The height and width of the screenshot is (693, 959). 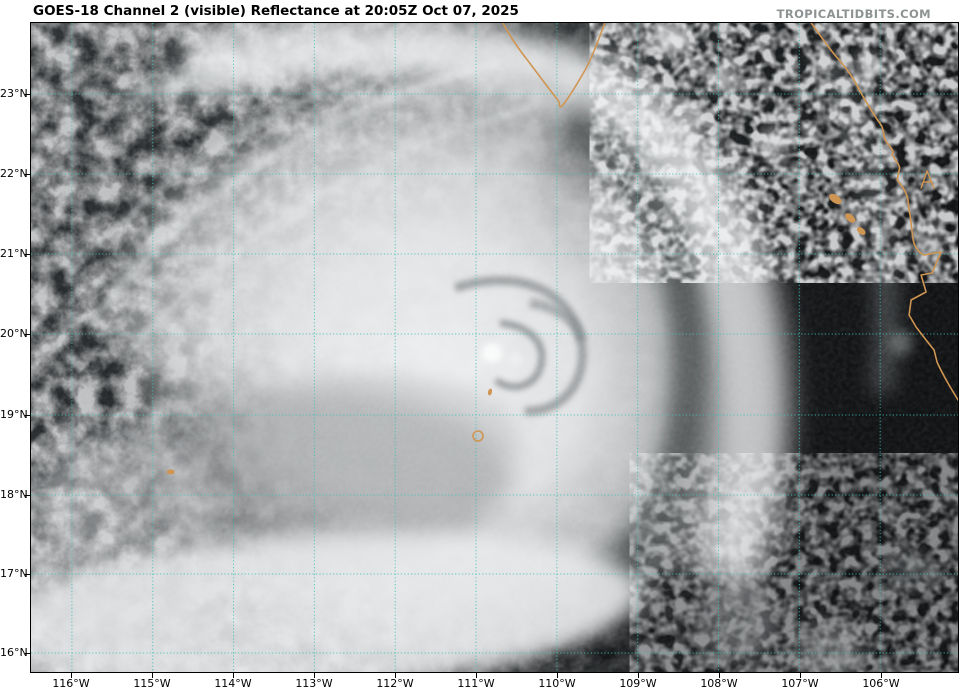 I want to click on lat-label: 16°N, so click(x=14, y=652).